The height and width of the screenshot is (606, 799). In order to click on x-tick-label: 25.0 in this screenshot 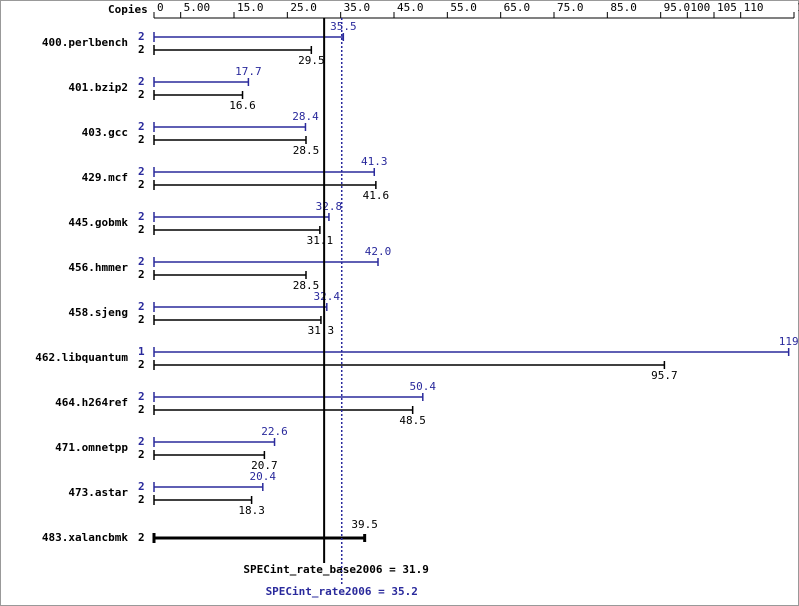, I will do `click(303, 7)`.